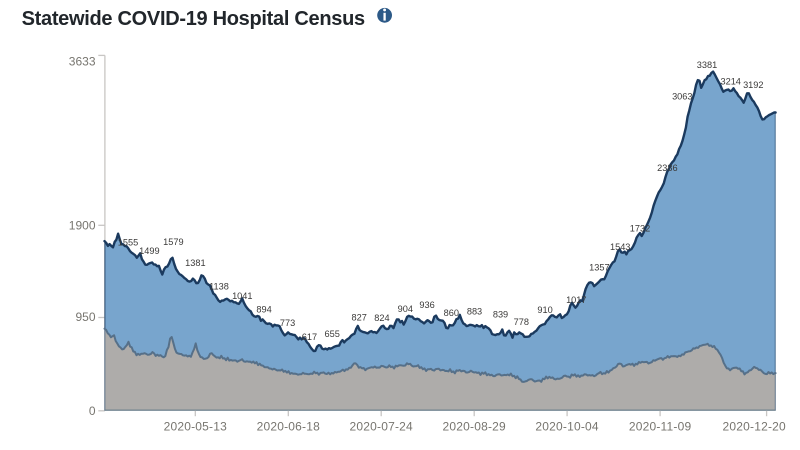  Describe the element at coordinates (576, 300) in the screenshot. I see `svg-text: 1017` at that location.